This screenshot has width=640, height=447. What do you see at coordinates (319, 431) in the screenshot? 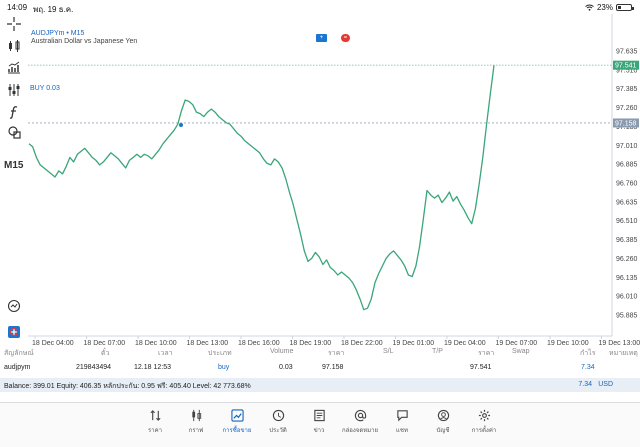
I see `nav-news-label: ข่าว` at bounding box center [319, 431].